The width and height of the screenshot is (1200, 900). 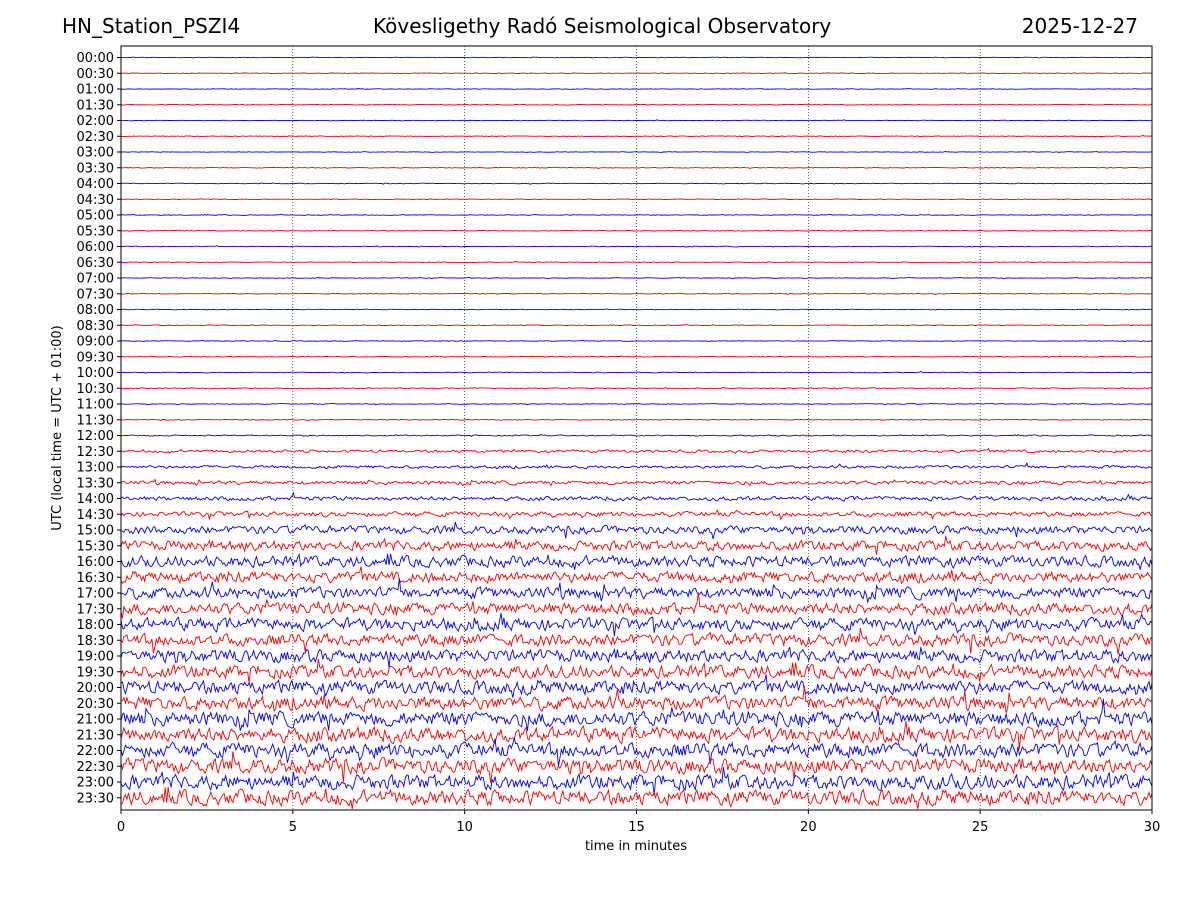 What do you see at coordinates (95, 168) in the screenshot?
I see `y-tick-label: 03:30` at bounding box center [95, 168].